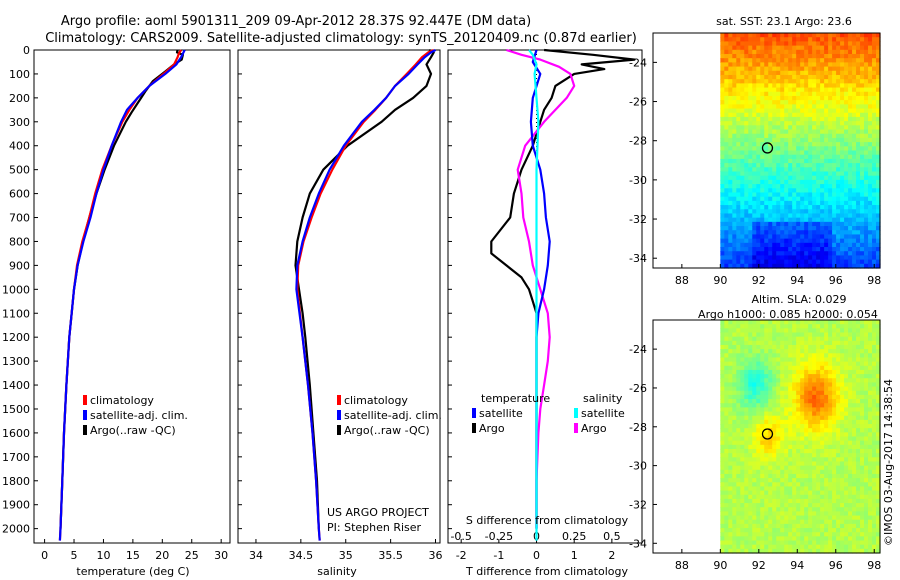  Describe the element at coordinates (339, 430) in the screenshot. I see `salinity-legend-swatch` at that location.